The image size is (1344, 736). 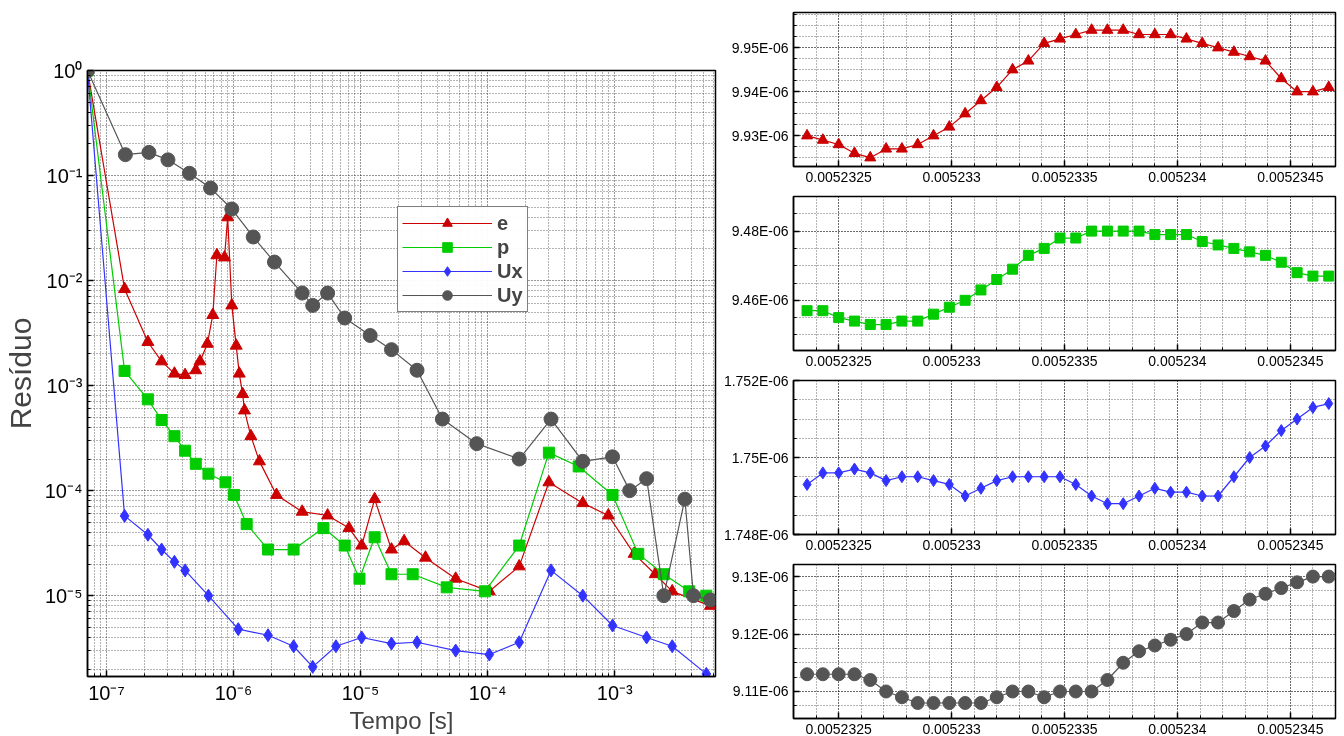 What do you see at coordinates (760, 231) in the screenshot?
I see `y-tick-label: 9.48E-06` at bounding box center [760, 231].